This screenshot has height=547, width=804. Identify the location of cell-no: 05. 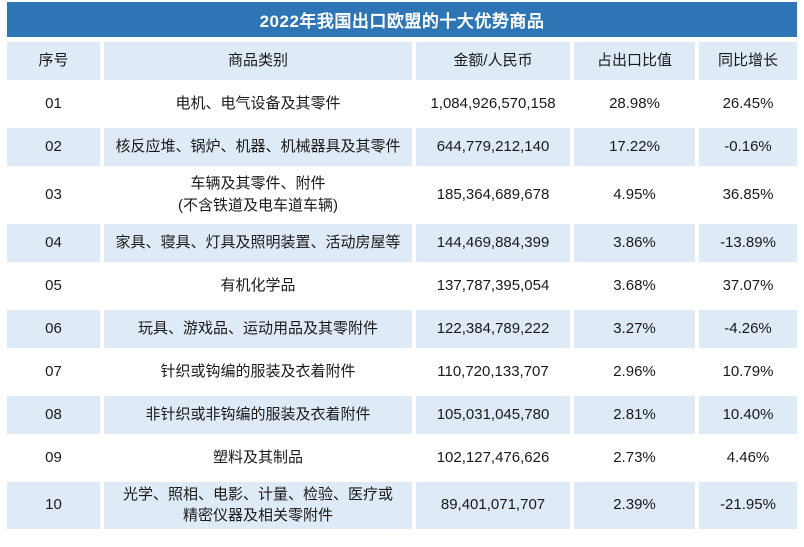
(53, 285).